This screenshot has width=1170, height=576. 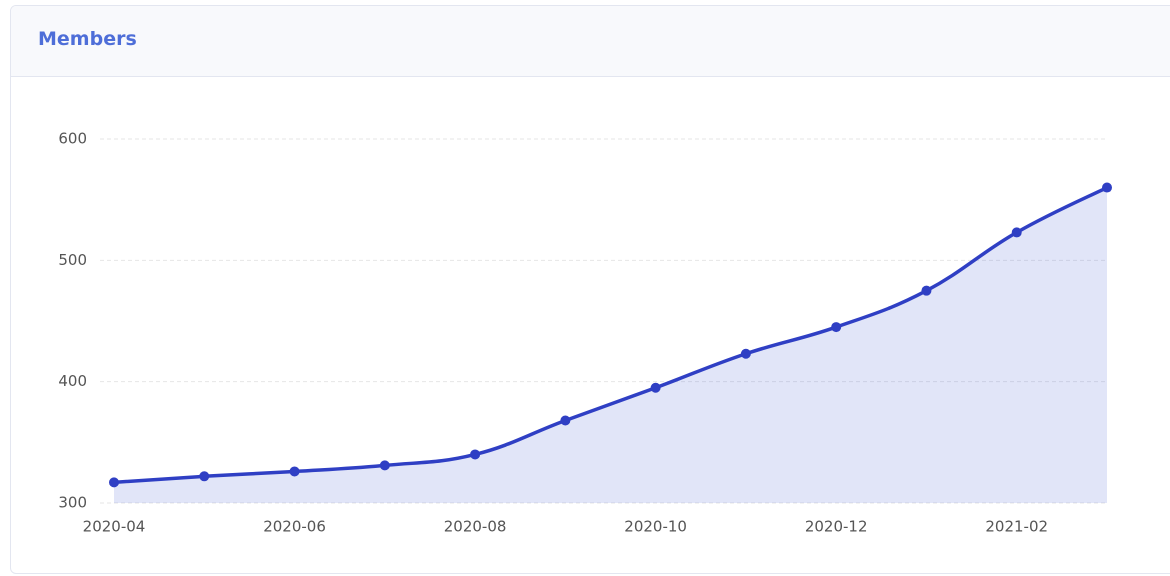 I want to click on x-tick-label: 2021-02, so click(x=1016, y=527).